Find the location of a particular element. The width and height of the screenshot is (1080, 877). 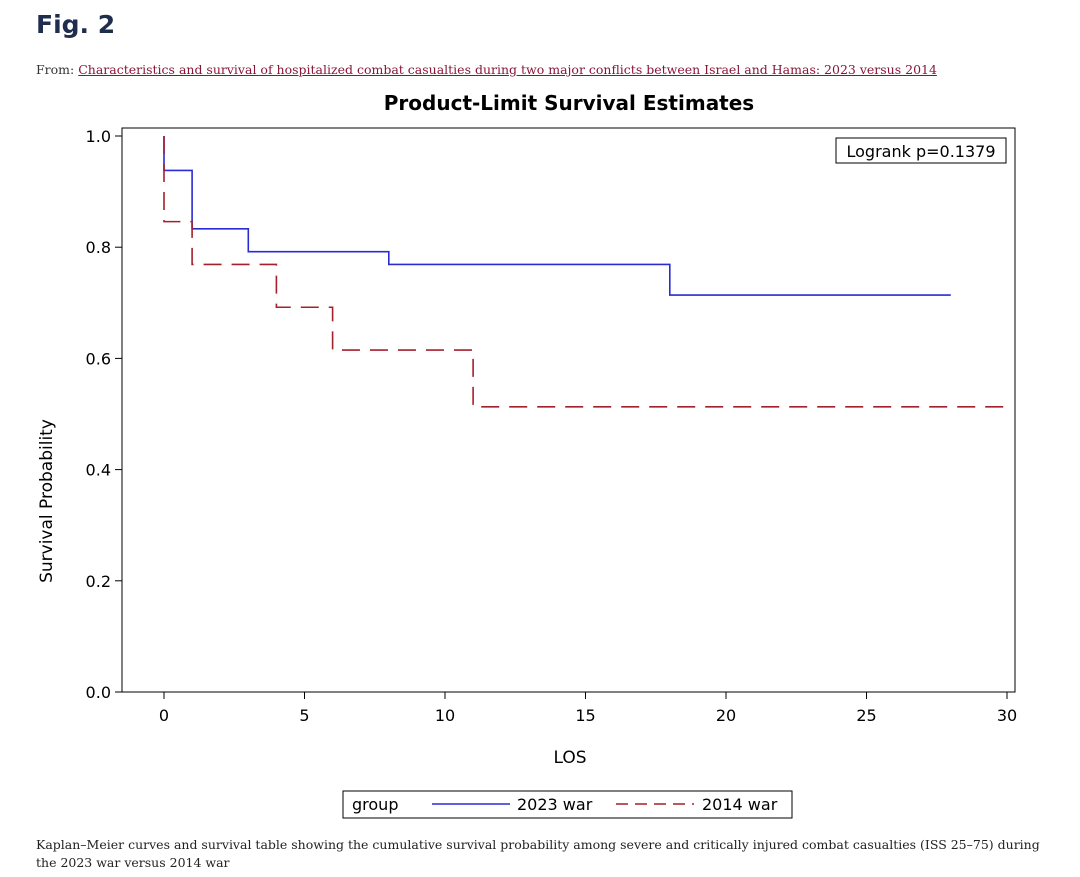

x-tick-label-1: 5 is located at coordinates (304, 715).